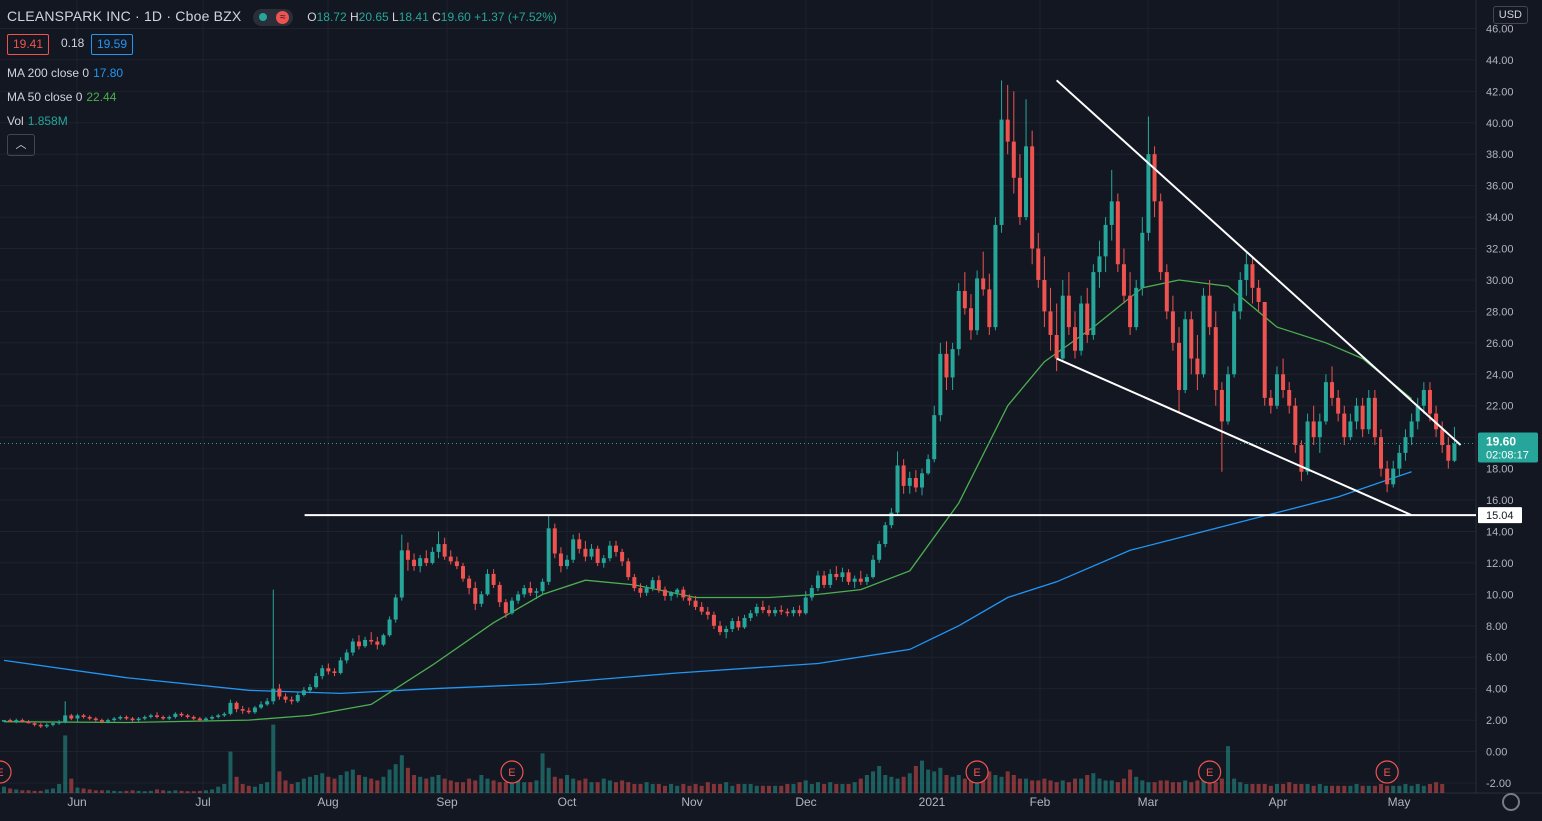  Describe the element at coordinates (1210, 772) in the screenshot. I see `earnings-circle` at that location.